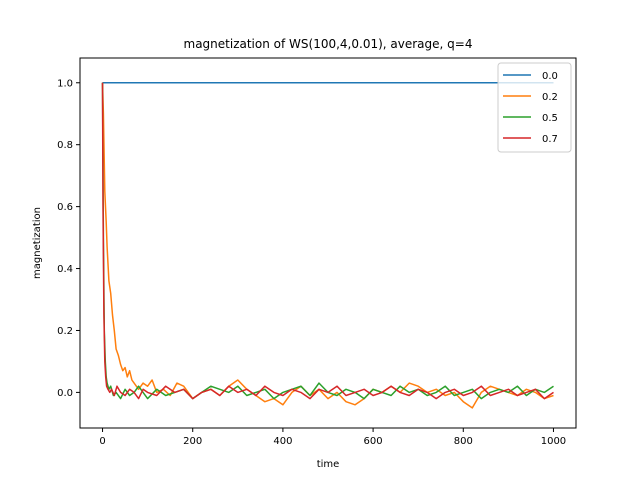  What do you see at coordinates (65, 83) in the screenshot?
I see `y-tick-label: 1.0` at bounding box center [65, 83].